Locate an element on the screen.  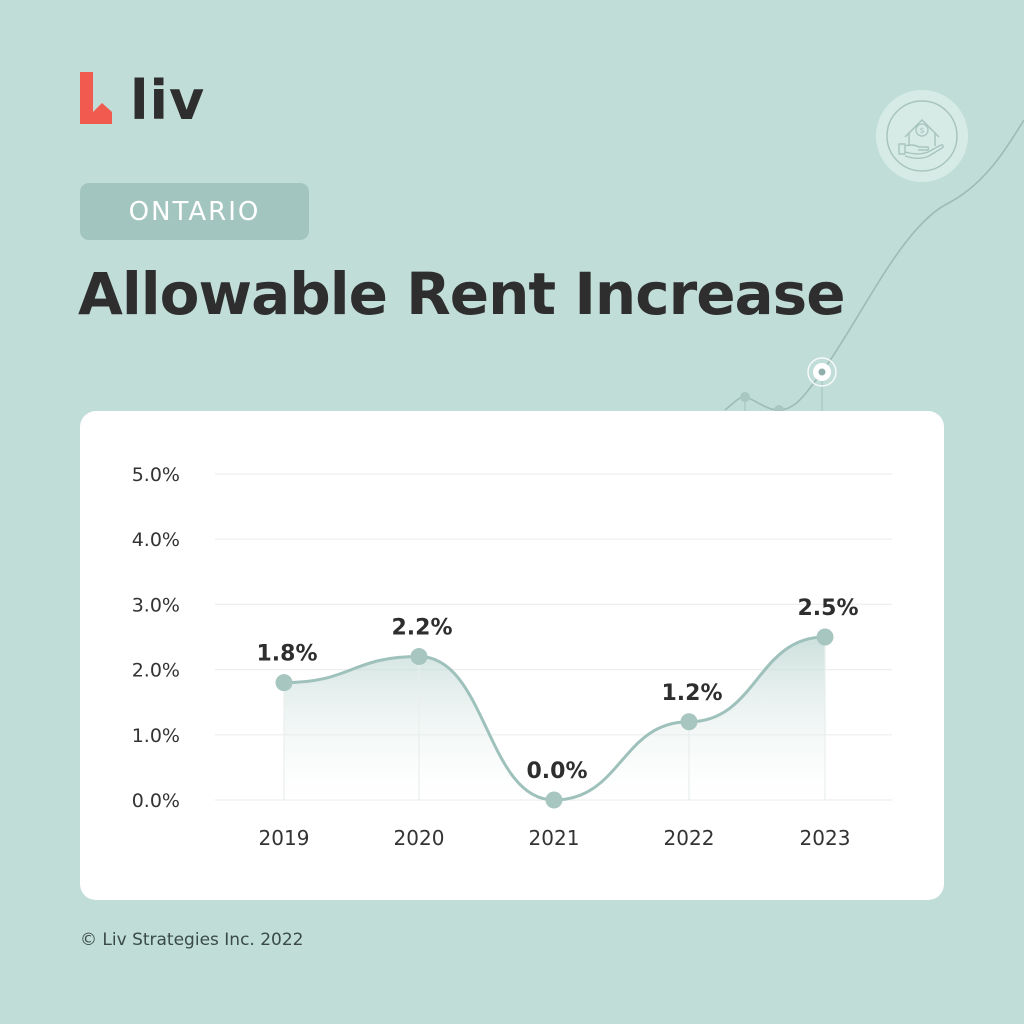
x-tick-label: 2021 is located at coordinates (554, 838).